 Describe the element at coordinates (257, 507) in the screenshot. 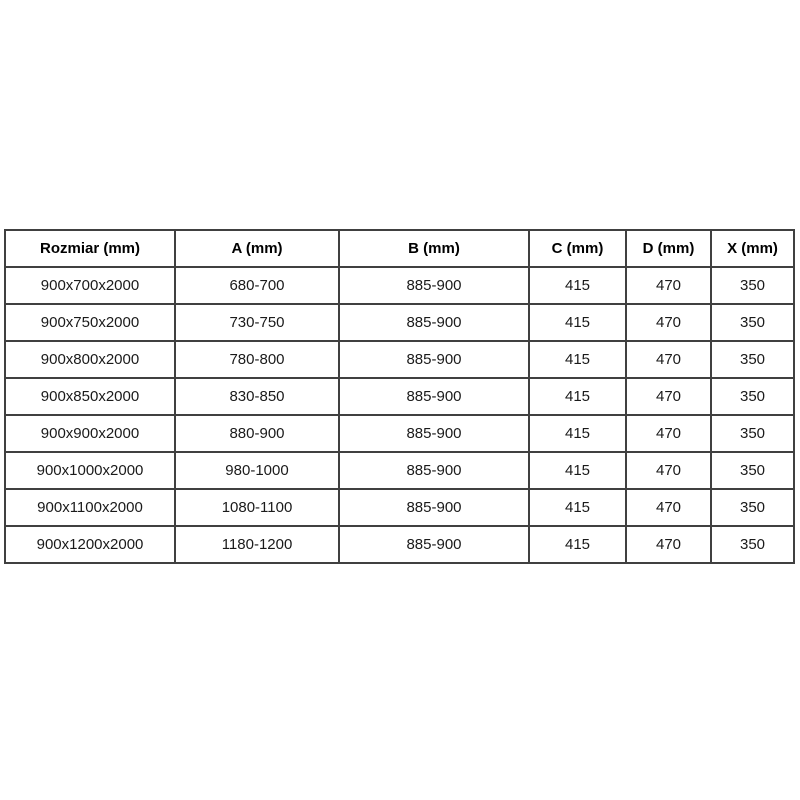

I see `table-cell: 1080-1100` at that location.